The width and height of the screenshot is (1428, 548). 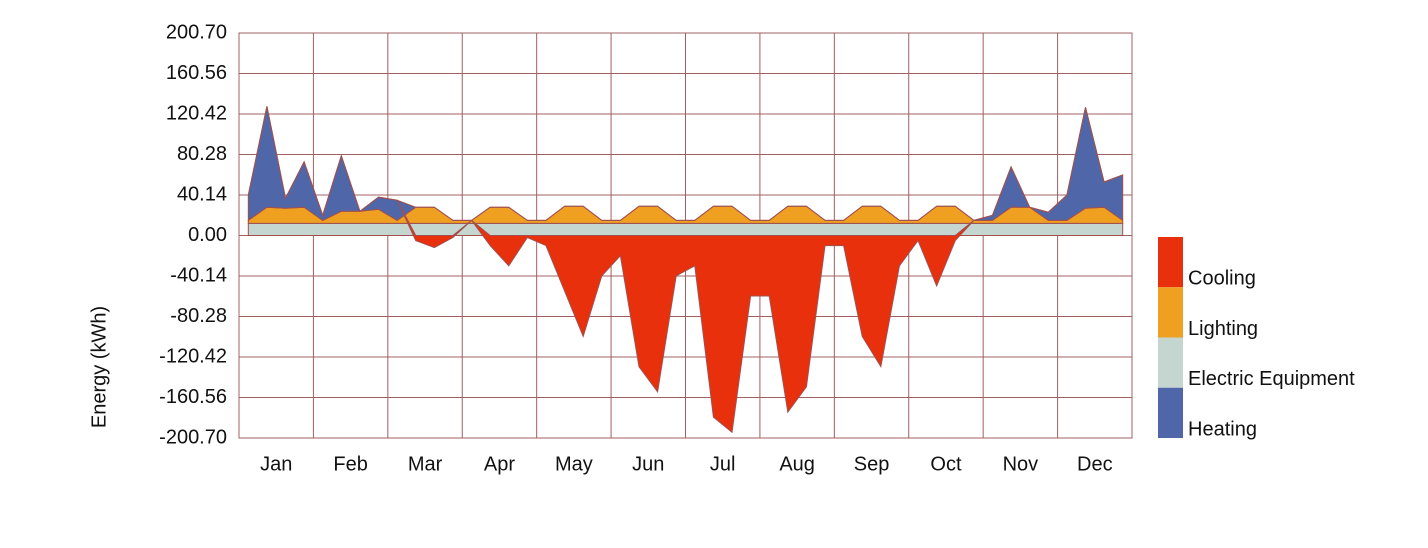 I want to click on y-axis-label: Energy (kWh), so click(x=99, y=367).